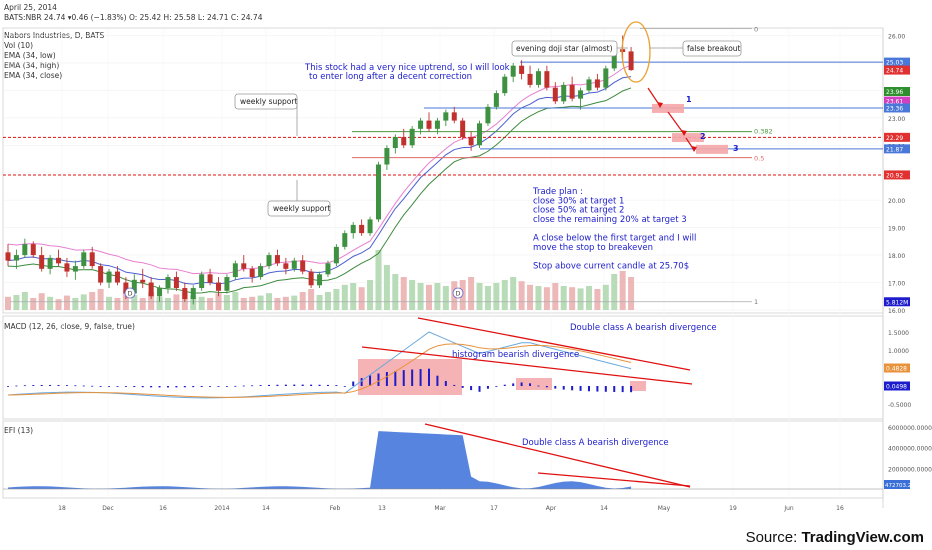 The height and width of the screenshot is (550, 932). I want to click on price-badge, so click(897, 108).